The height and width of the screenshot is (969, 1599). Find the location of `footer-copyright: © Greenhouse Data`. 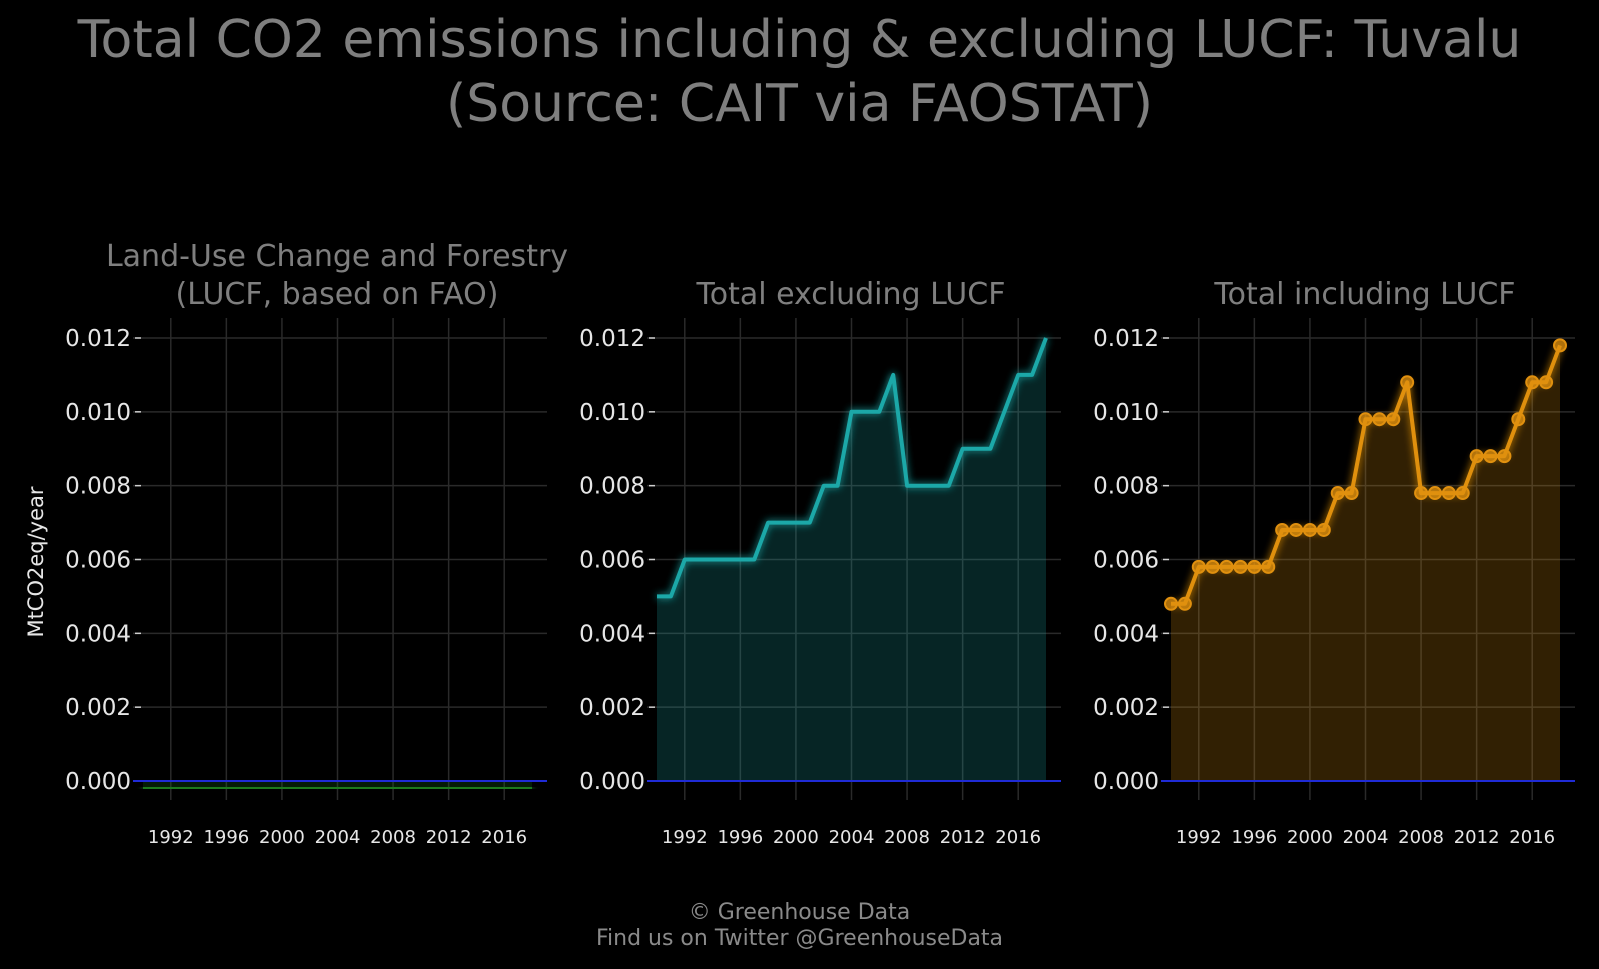

footer-copyright: © Greenhouse Data is located at coordinates (799, 912).